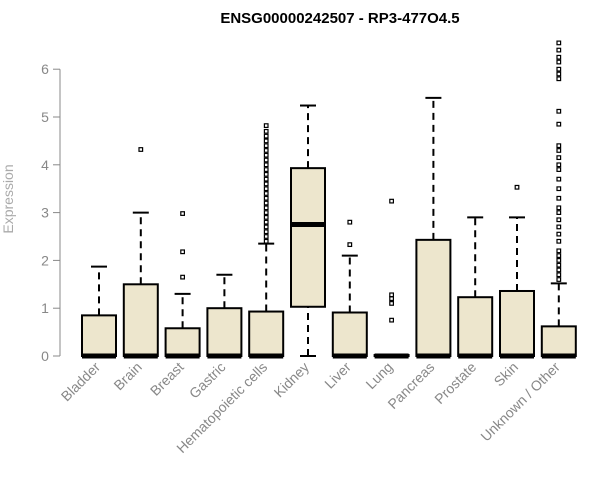 The image size is (600, 500). I want to click on y-axis: 0 1 2 3 4 5 6, so click(51, 212).